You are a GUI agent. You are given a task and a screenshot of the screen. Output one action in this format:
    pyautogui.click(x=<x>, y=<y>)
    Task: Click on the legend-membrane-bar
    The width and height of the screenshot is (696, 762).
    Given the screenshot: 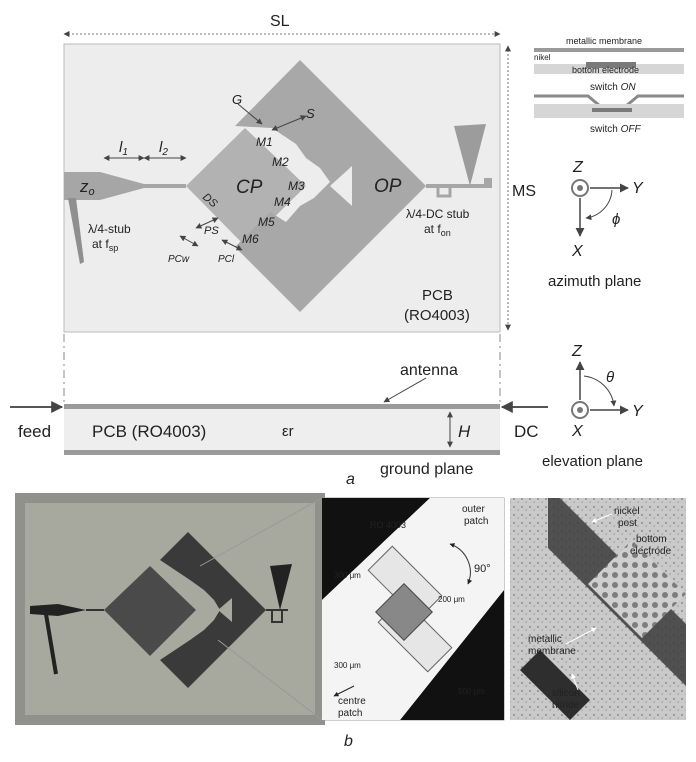 What is the action you would take?
    pyautogui.click(x=609, y=50)
    